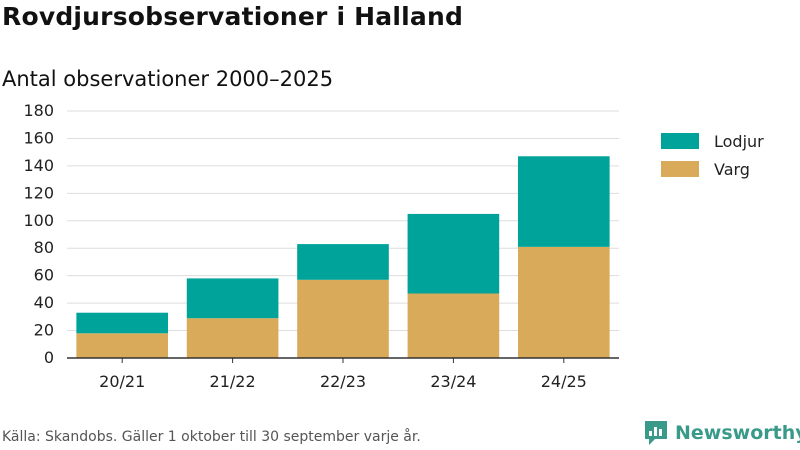  Describe the element at coordinates (680, 169) in the screenshot. I see `legend-swatch-varg` at that location.